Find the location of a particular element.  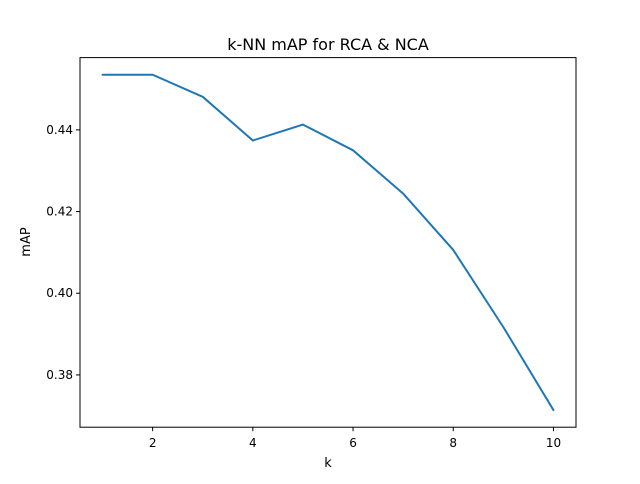

y-tick-label: 0.38 is located at coordinates (59, 375).